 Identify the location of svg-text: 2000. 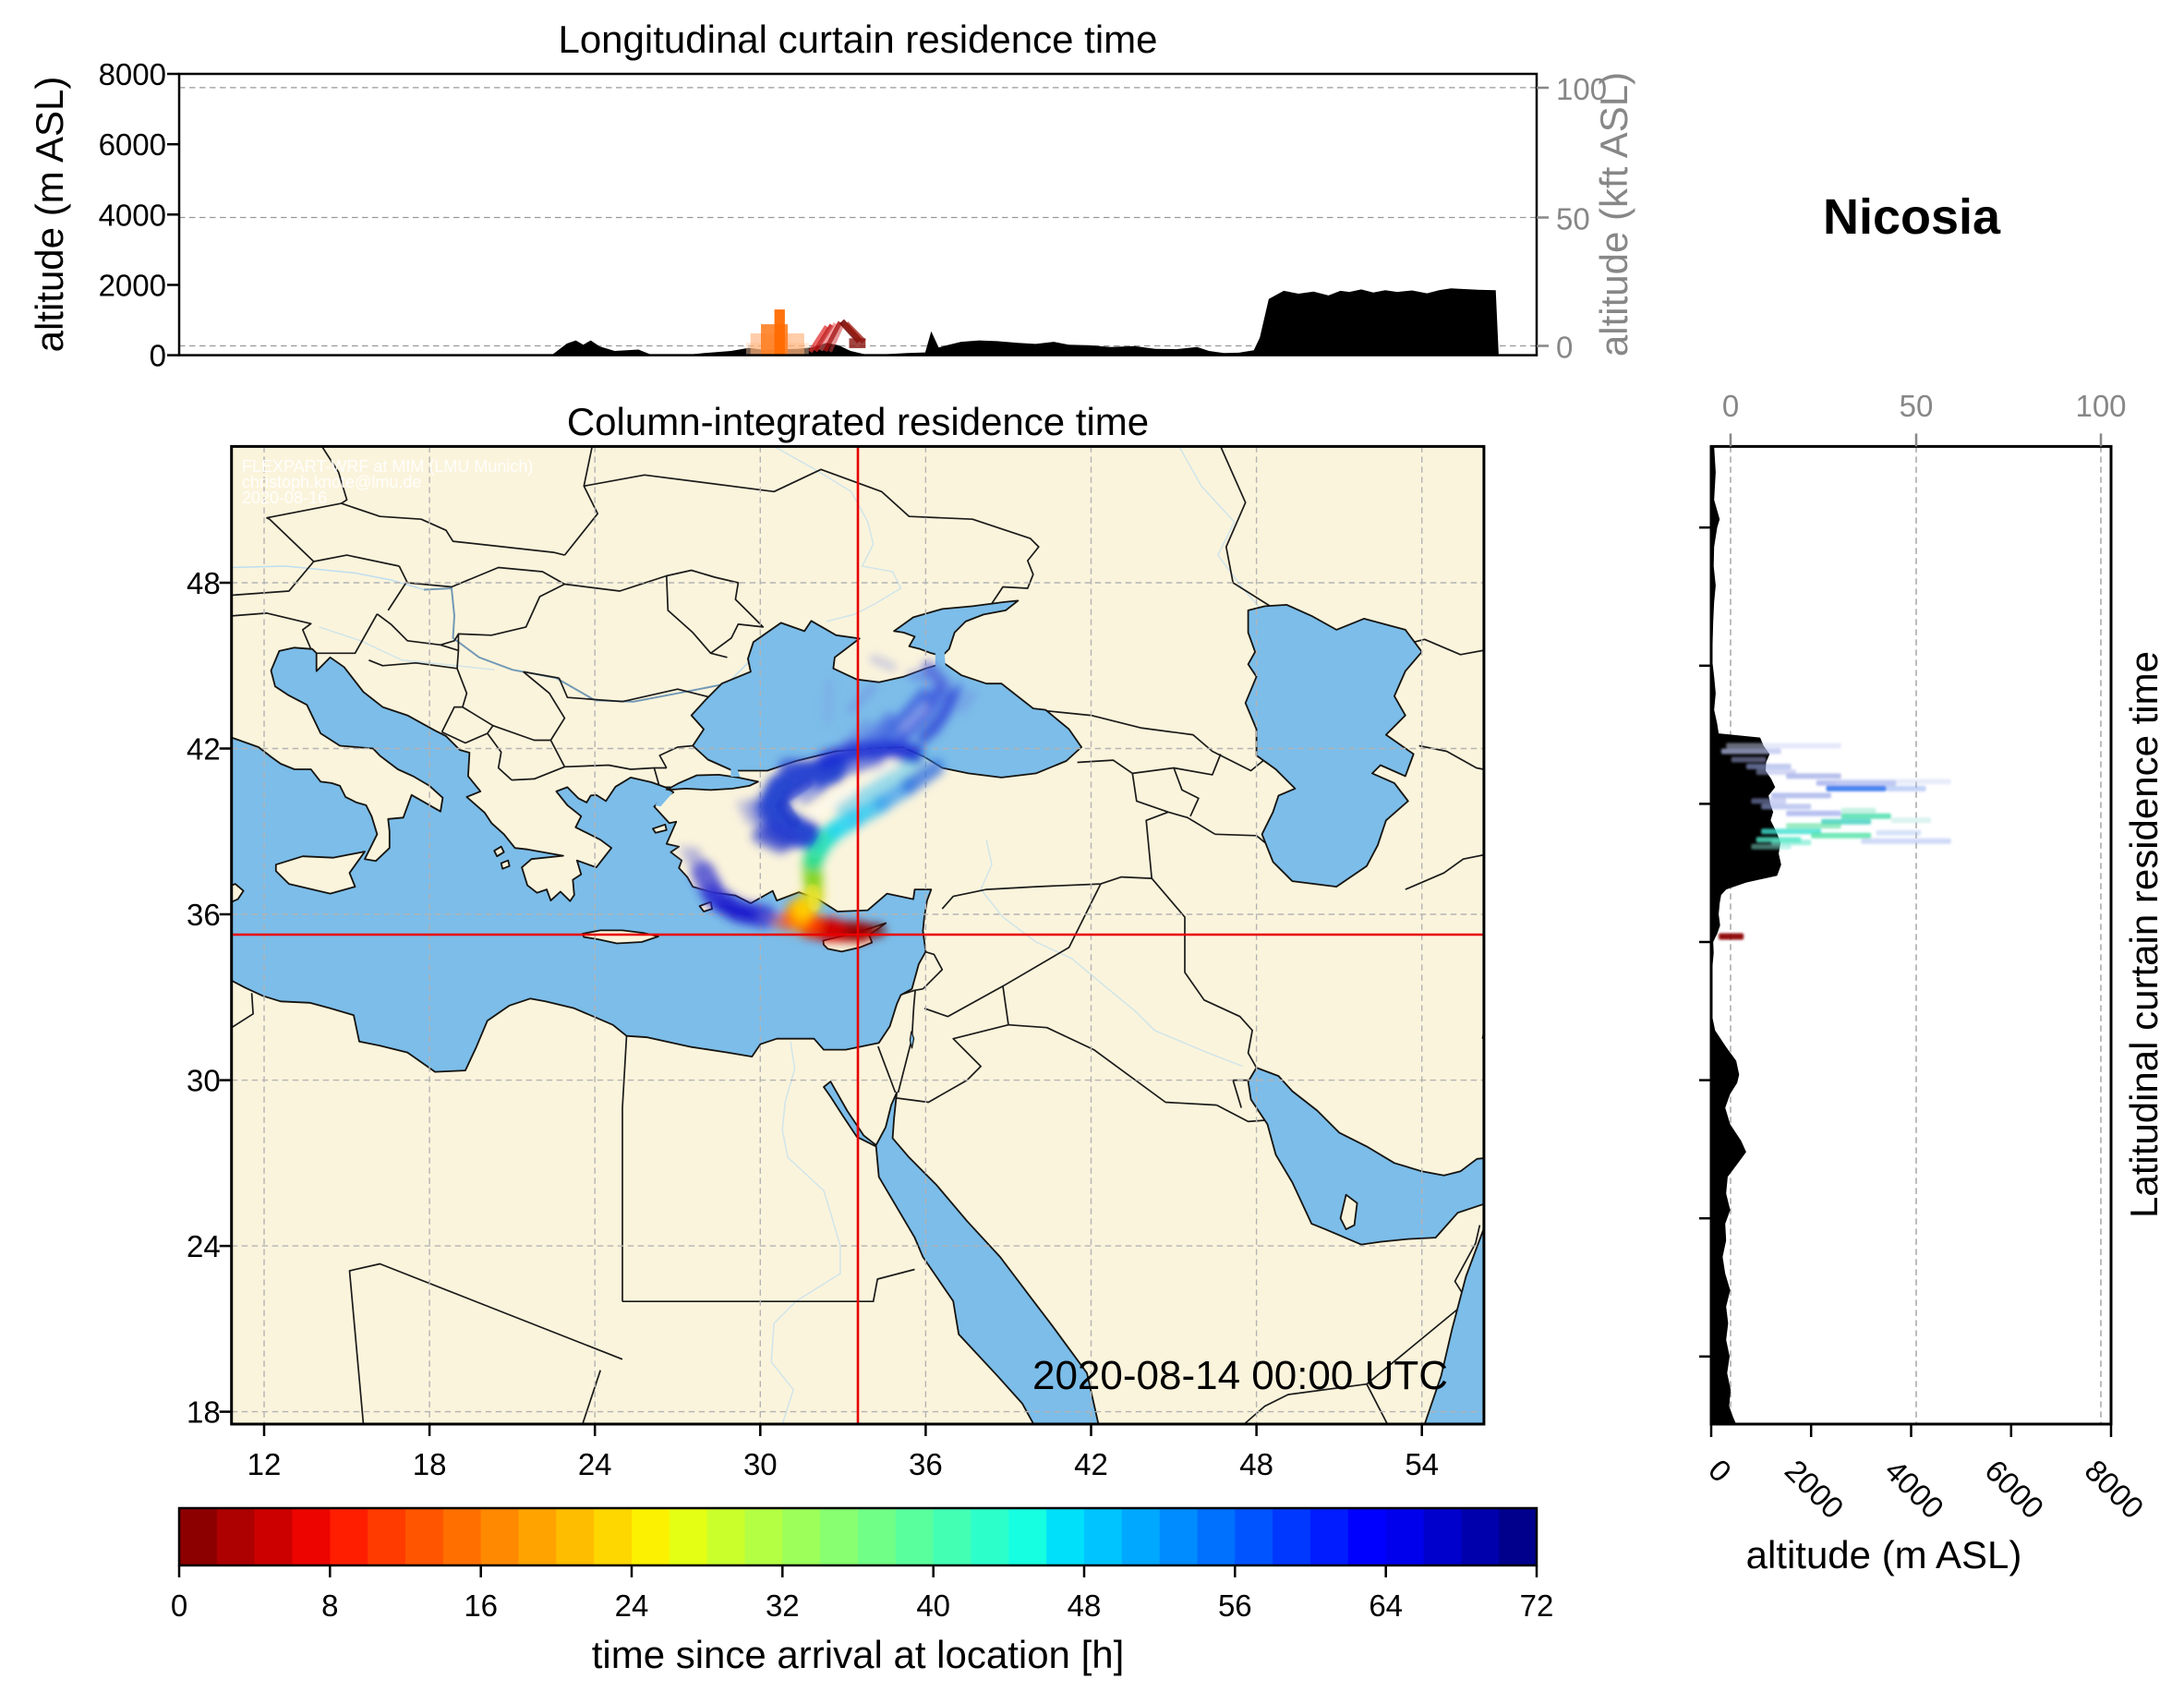
(132, 286).